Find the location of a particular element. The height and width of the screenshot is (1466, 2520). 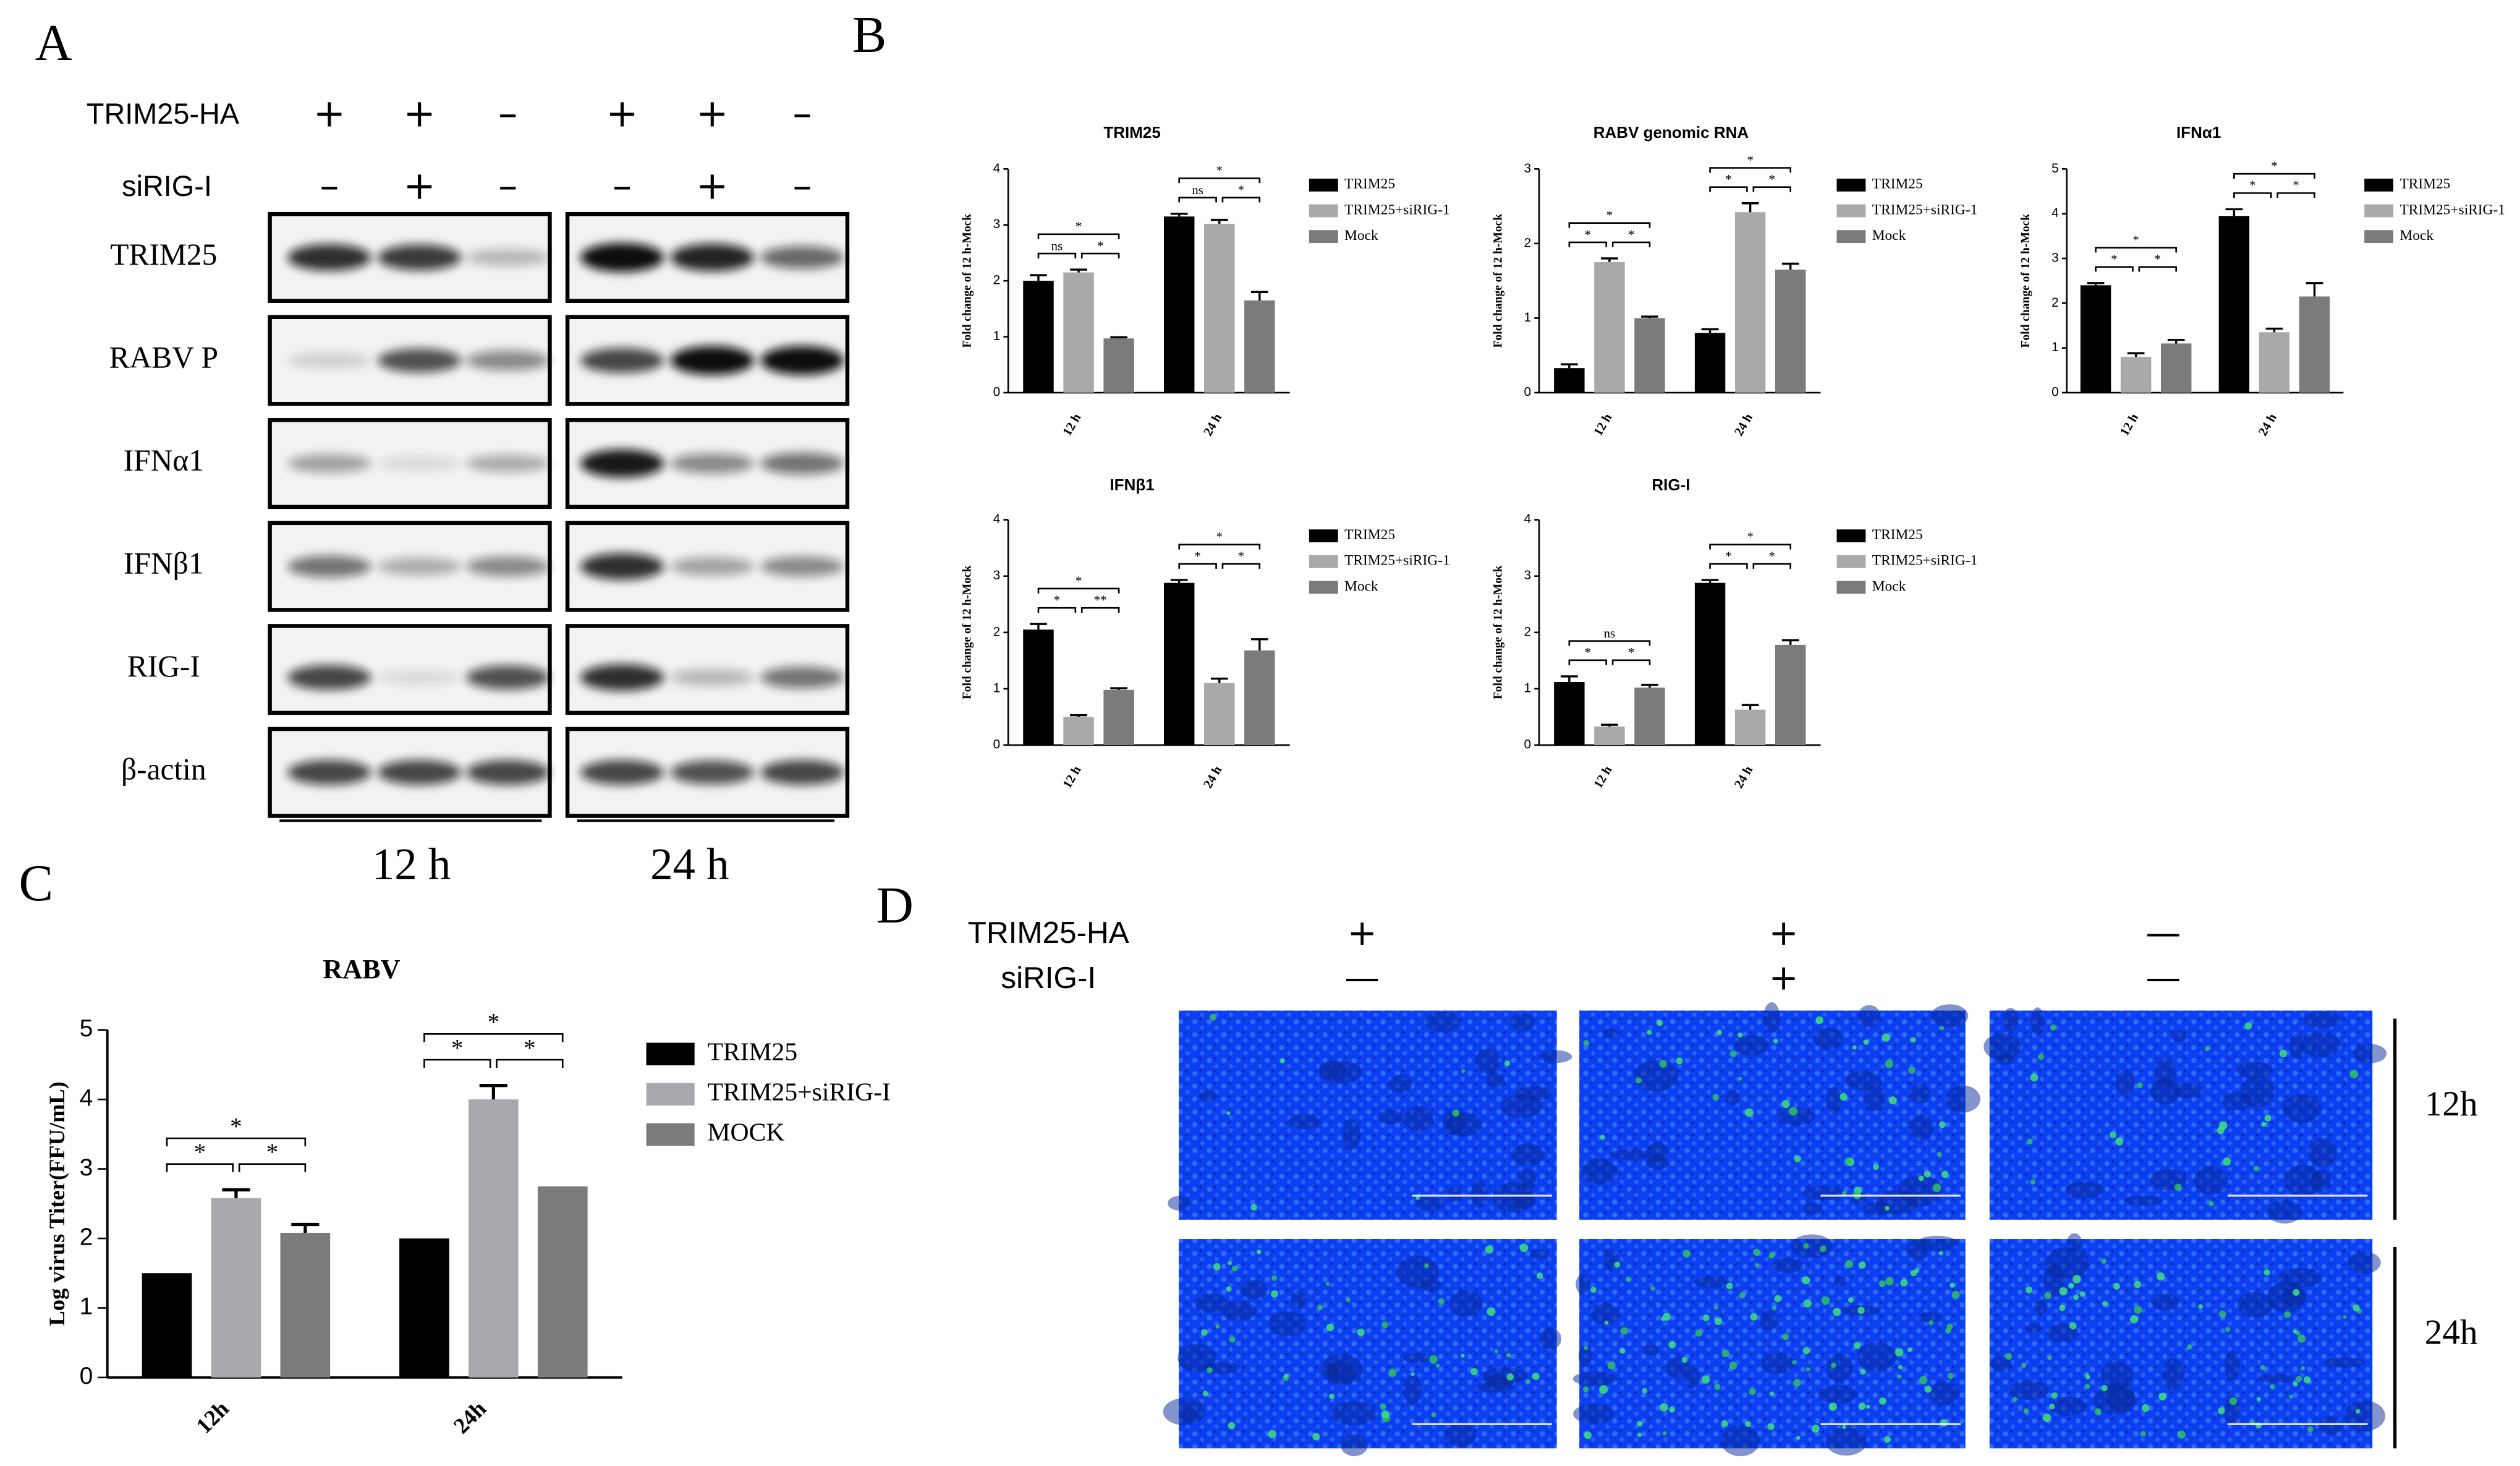

blot-frame is located at coordinates (410, 360).